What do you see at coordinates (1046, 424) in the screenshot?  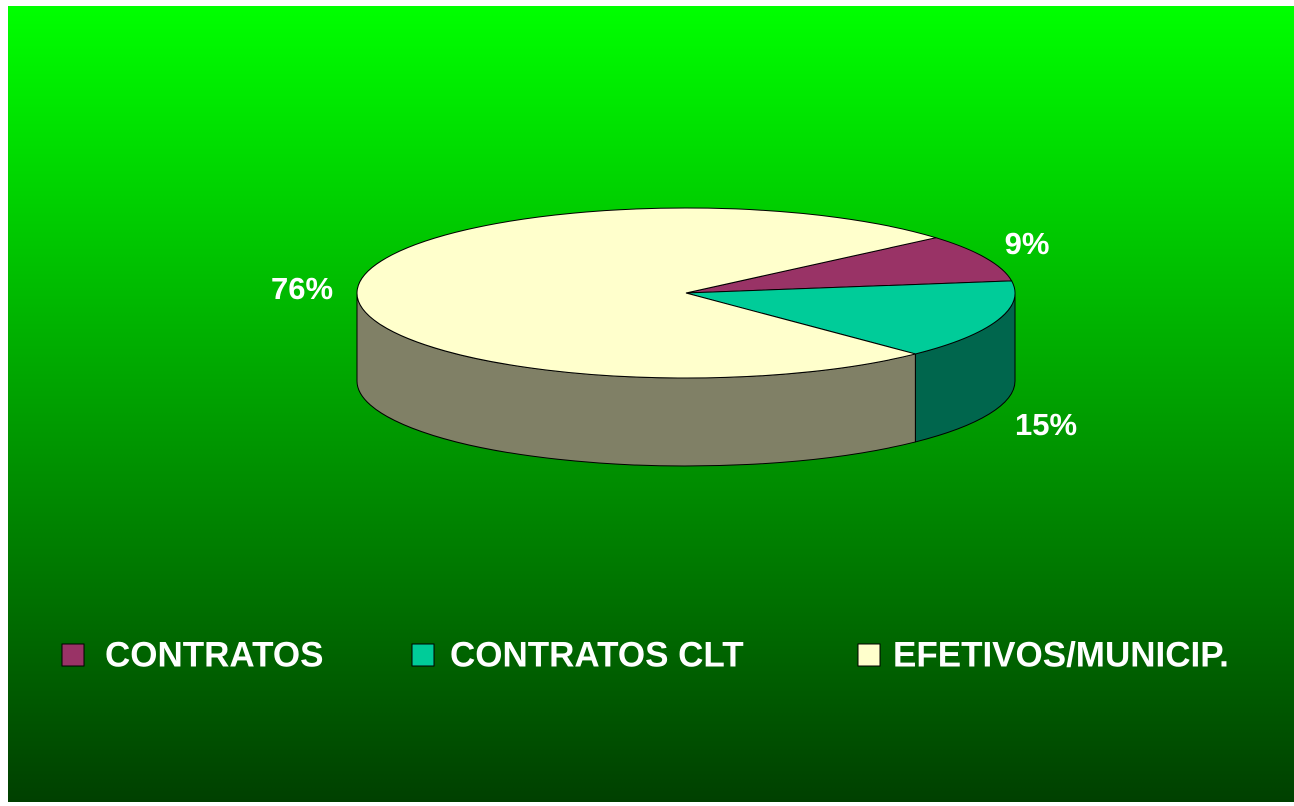 I see `data-label: 15%` at bounding box center [1046, 424].